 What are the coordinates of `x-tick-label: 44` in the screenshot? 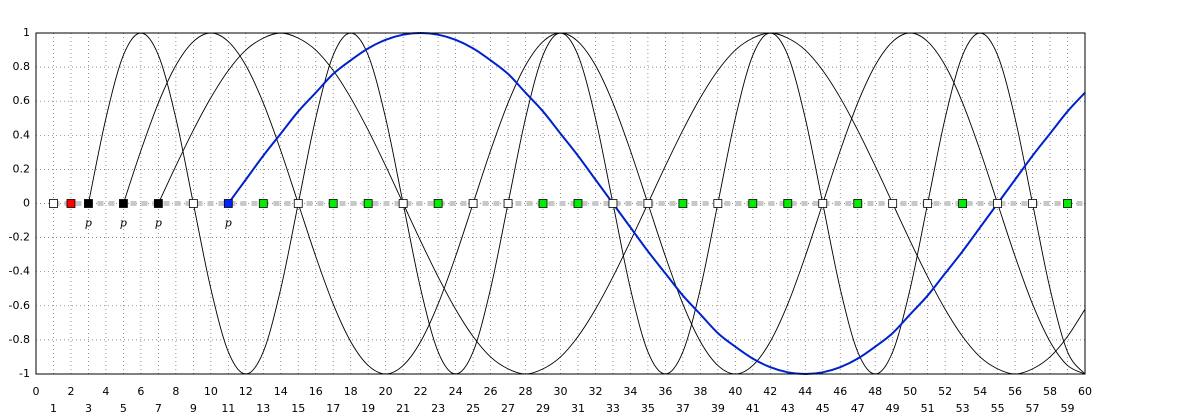 It's located at (805, 391).